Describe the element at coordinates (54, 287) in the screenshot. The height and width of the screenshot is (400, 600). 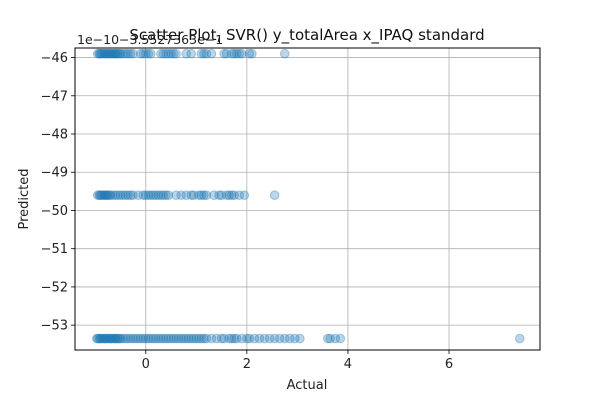
I see `y-tick-label: −52` at that location.